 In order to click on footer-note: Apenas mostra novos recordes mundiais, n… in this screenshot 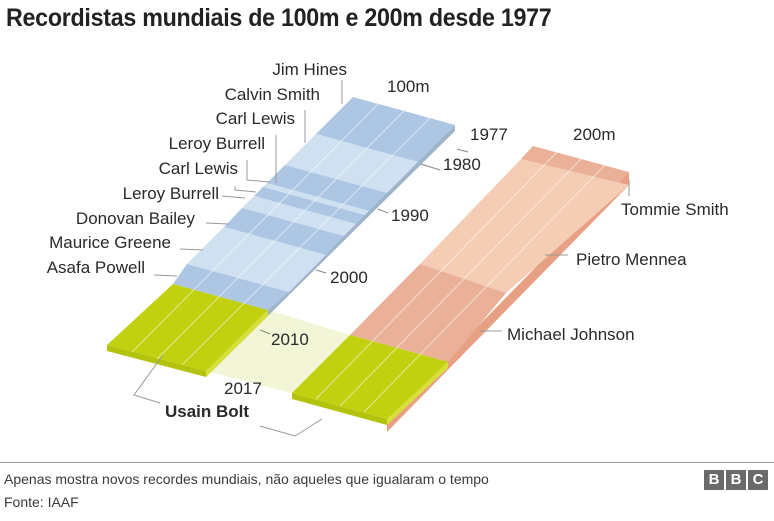, I will do `click(246, 479)`.